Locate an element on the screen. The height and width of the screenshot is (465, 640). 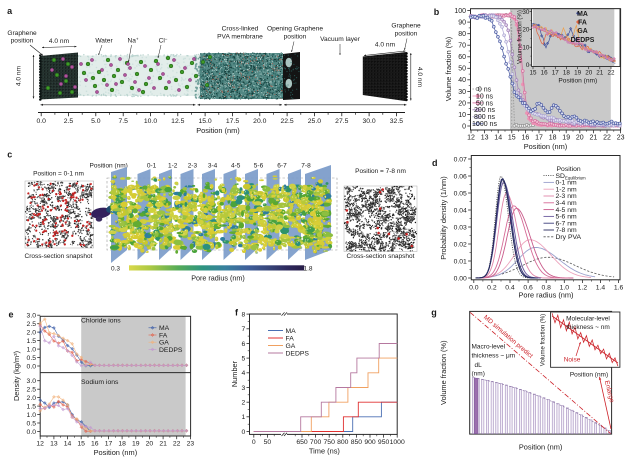
svg-text: 17.5 is located at coordinates (232, 121).